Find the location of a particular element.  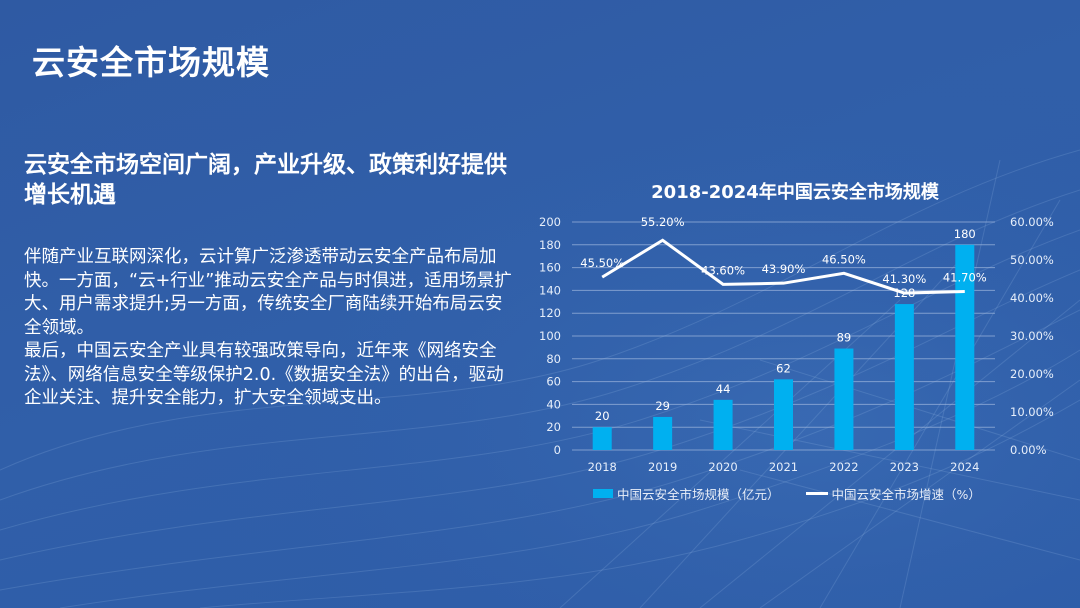

page-title: 云安全市场规模 is located at coordinates (151, 62).